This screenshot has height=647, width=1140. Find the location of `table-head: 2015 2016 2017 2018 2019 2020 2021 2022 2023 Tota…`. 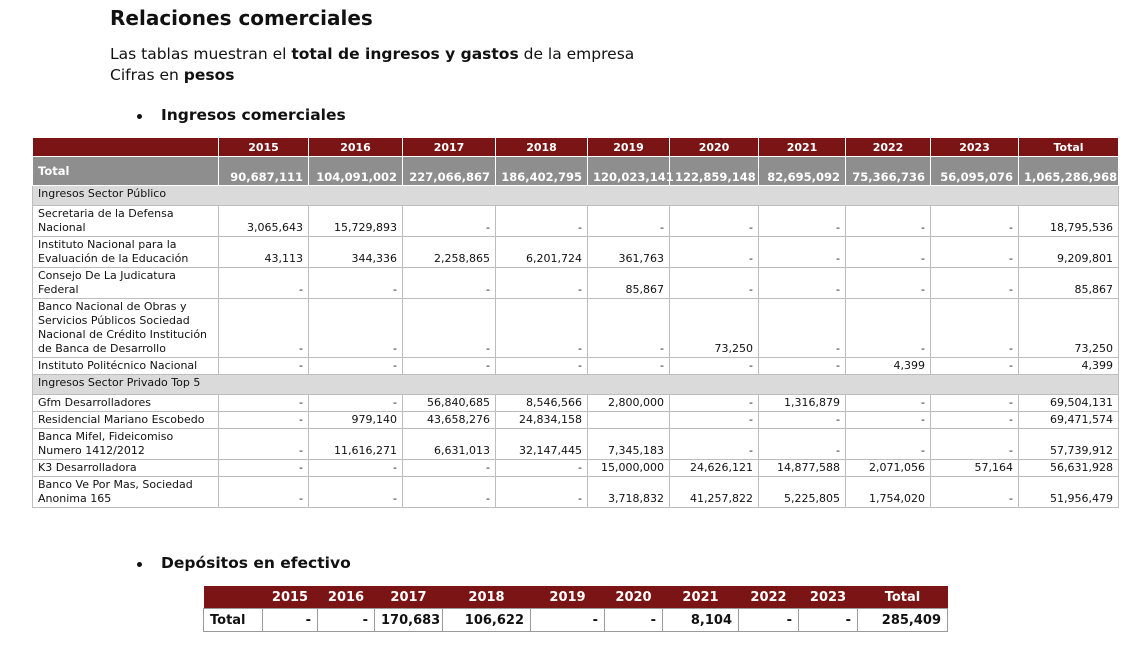

table-head: 2015 2016 2017 2018 2019 2020 2021 2022 2023 Tota… is located at coordinates (575, 147).